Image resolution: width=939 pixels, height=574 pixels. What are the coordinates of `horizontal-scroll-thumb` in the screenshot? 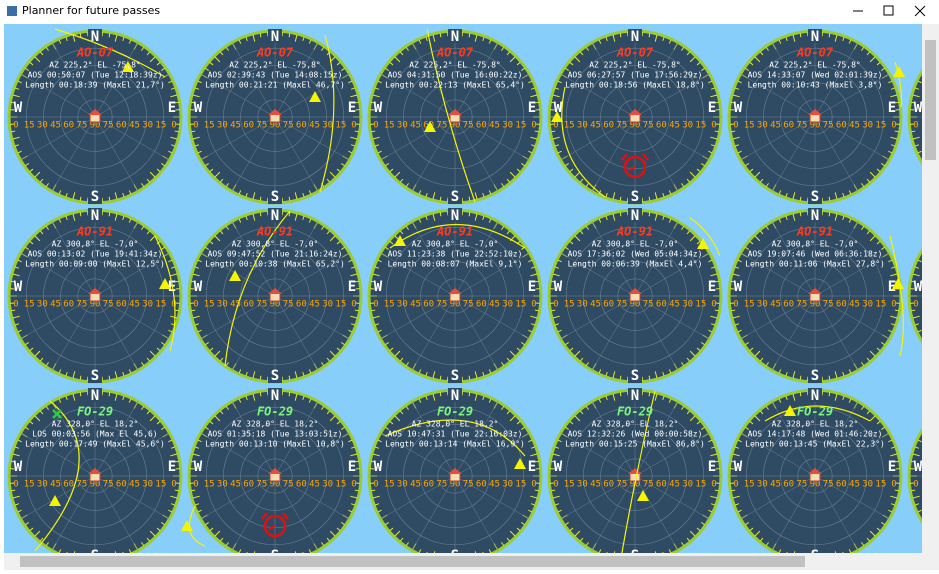 It's located at (412, 561).